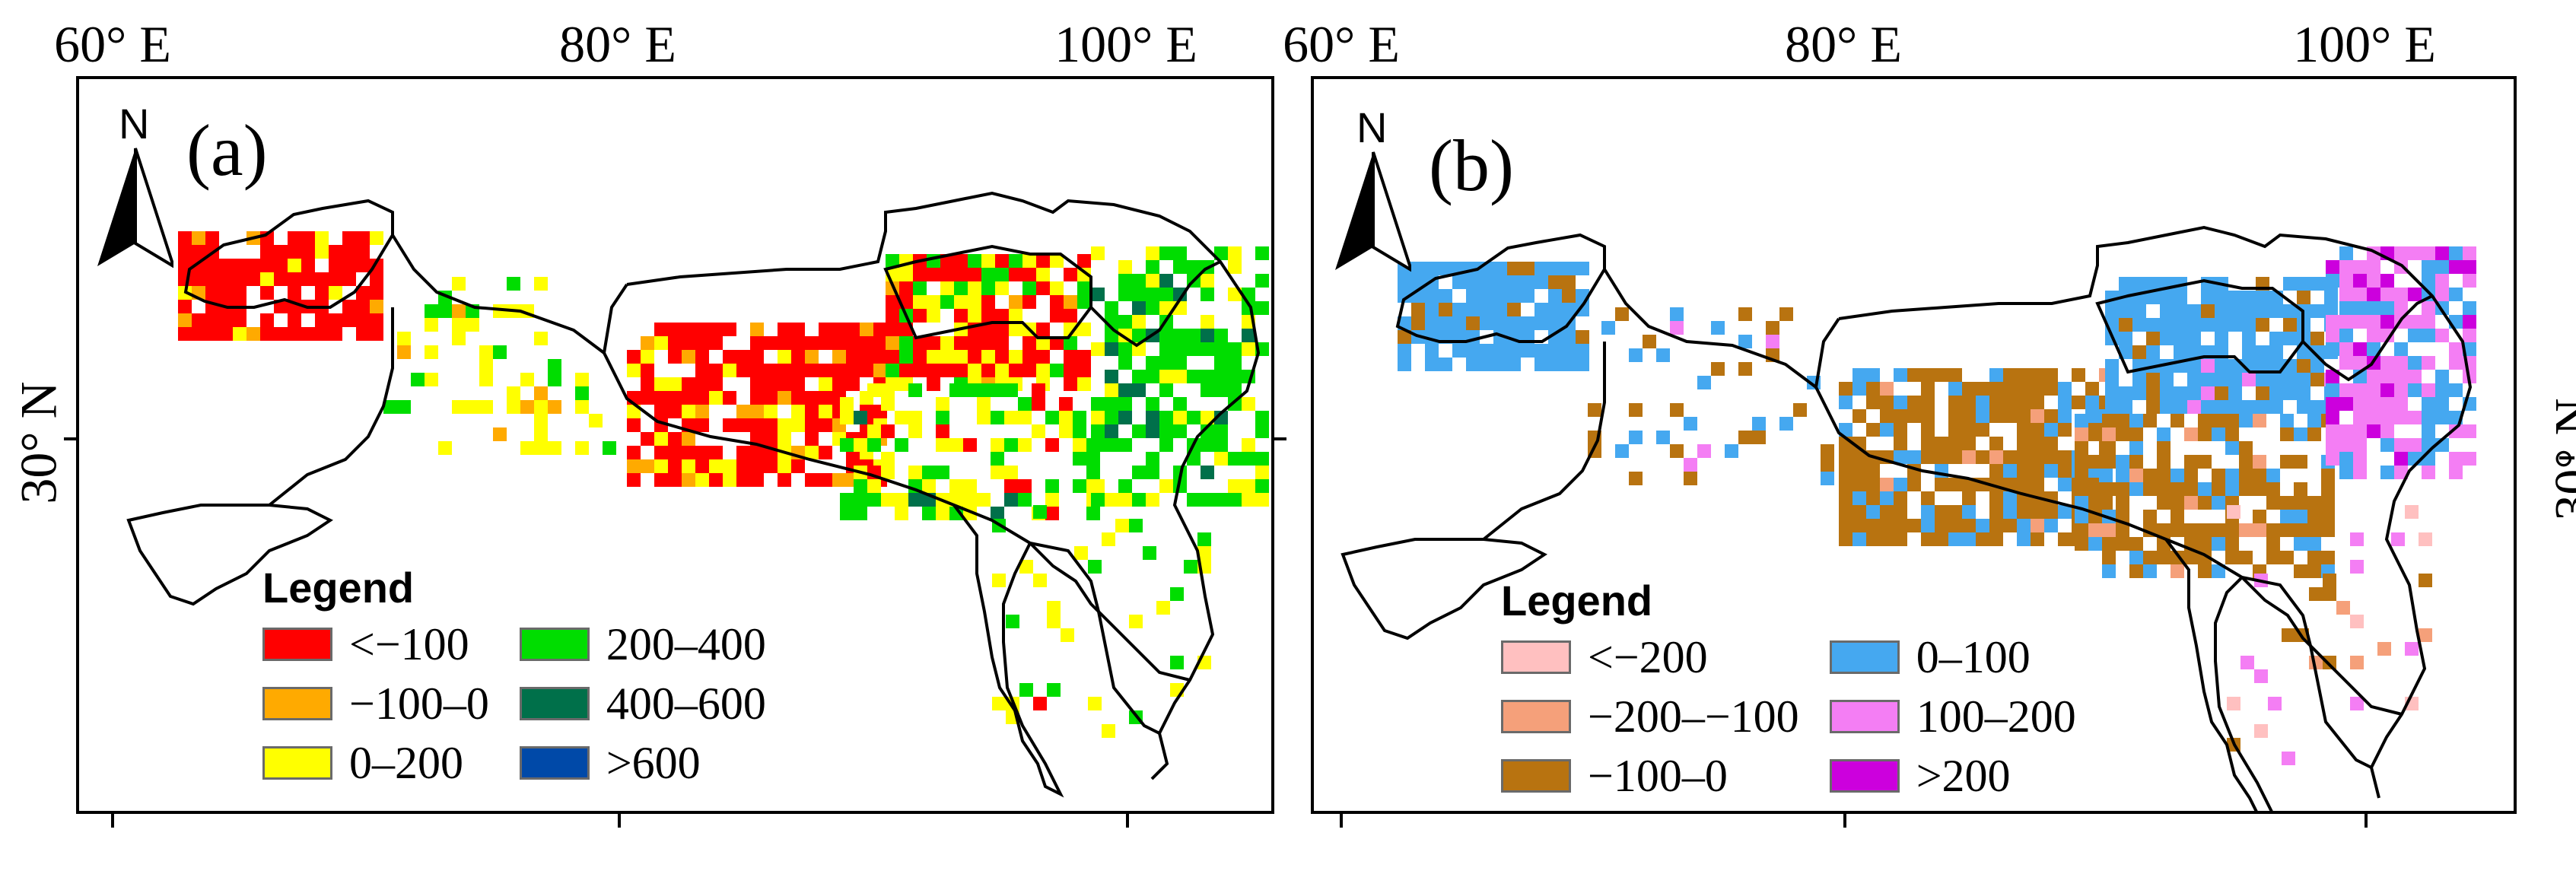  Describe the element at coordinates (1953, 776) in the screenshot. I see `legend-item: >200` at that location.